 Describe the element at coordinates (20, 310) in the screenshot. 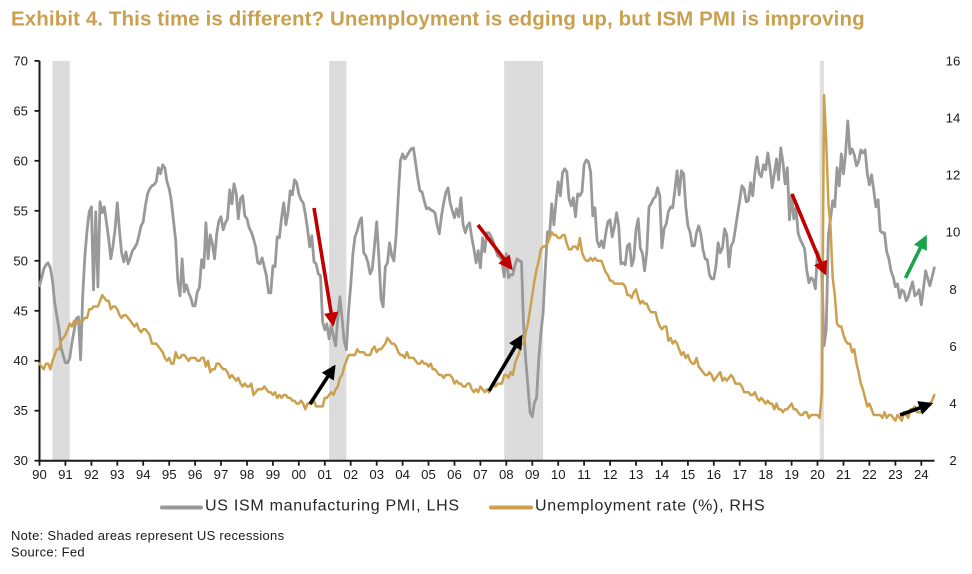

I see `svg-text: 45` at that location.